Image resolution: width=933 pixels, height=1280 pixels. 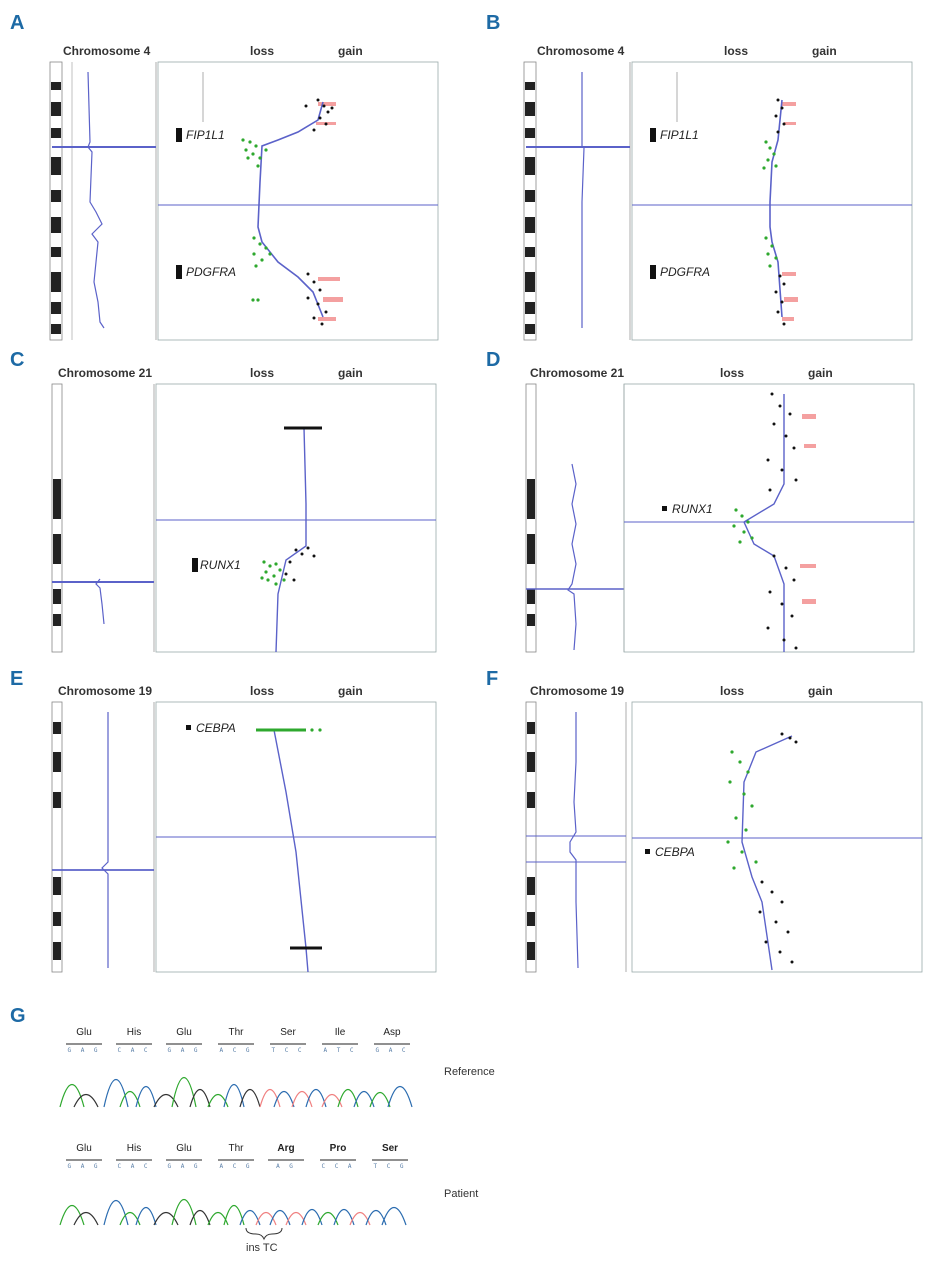 What do you see at coordinates (492, 679) in the screenshot?
I see `panel-letter-f: F` at bounding box center [492, 679].